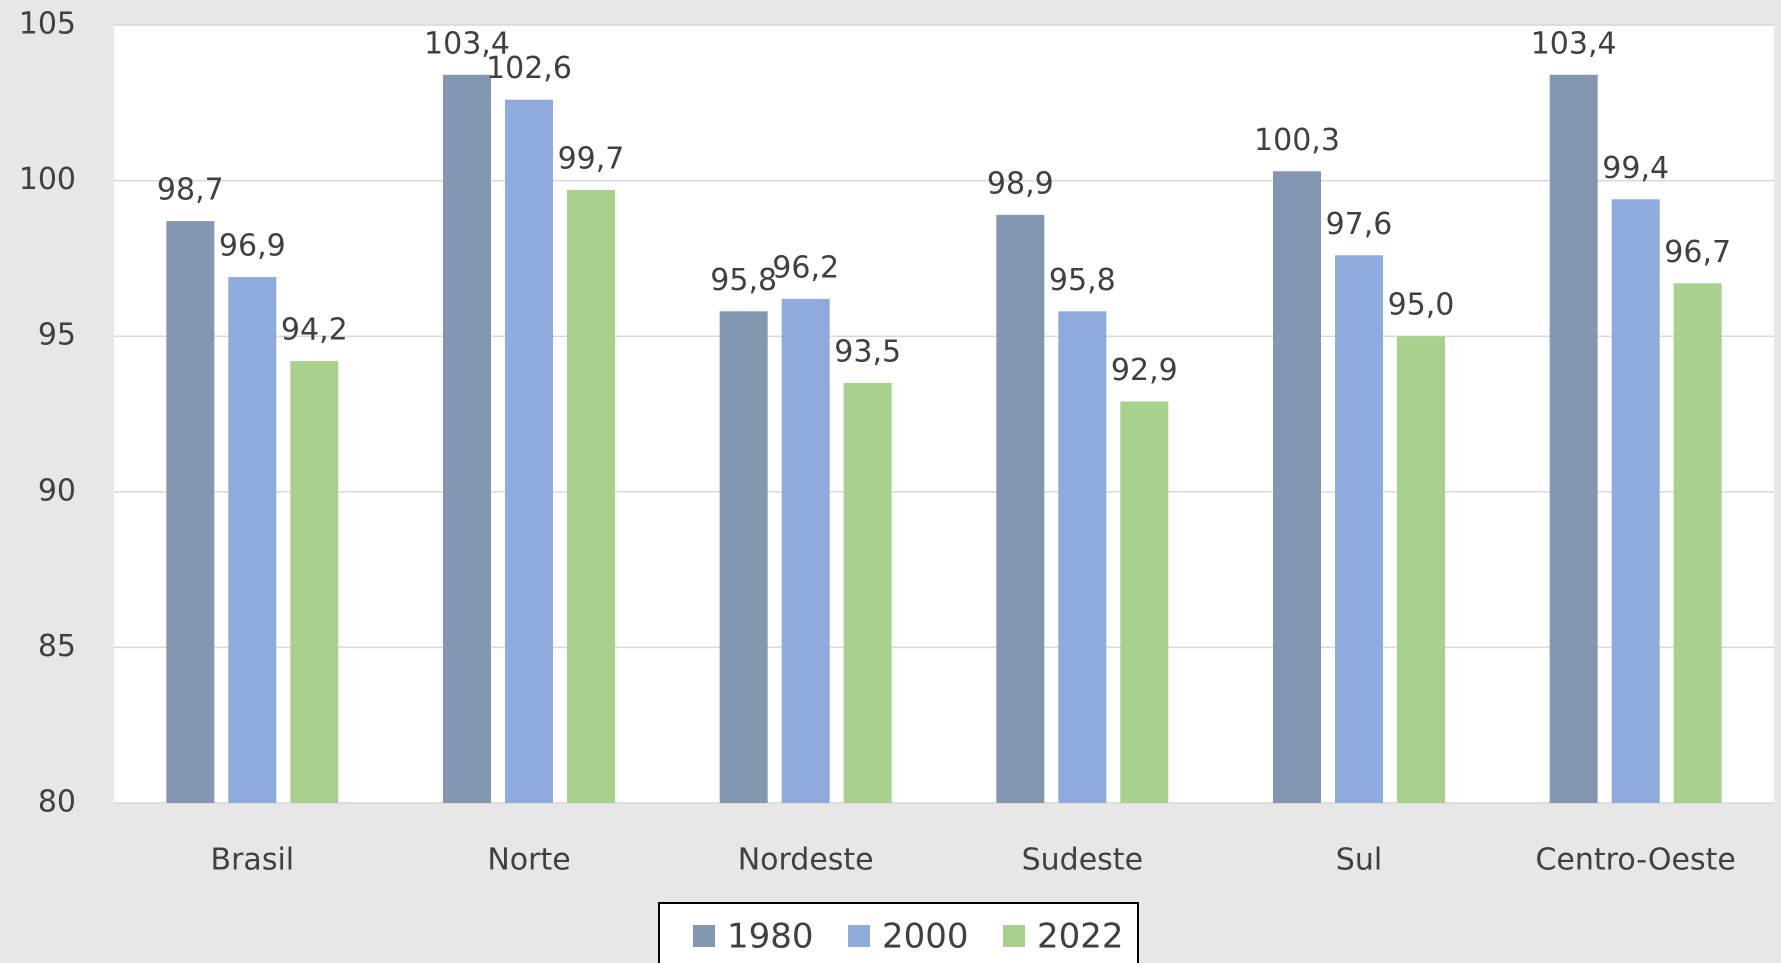  Describe the element at coordinates (806, 860) in the screenshot. I see `x-tick-label: Nordeste` at that location.